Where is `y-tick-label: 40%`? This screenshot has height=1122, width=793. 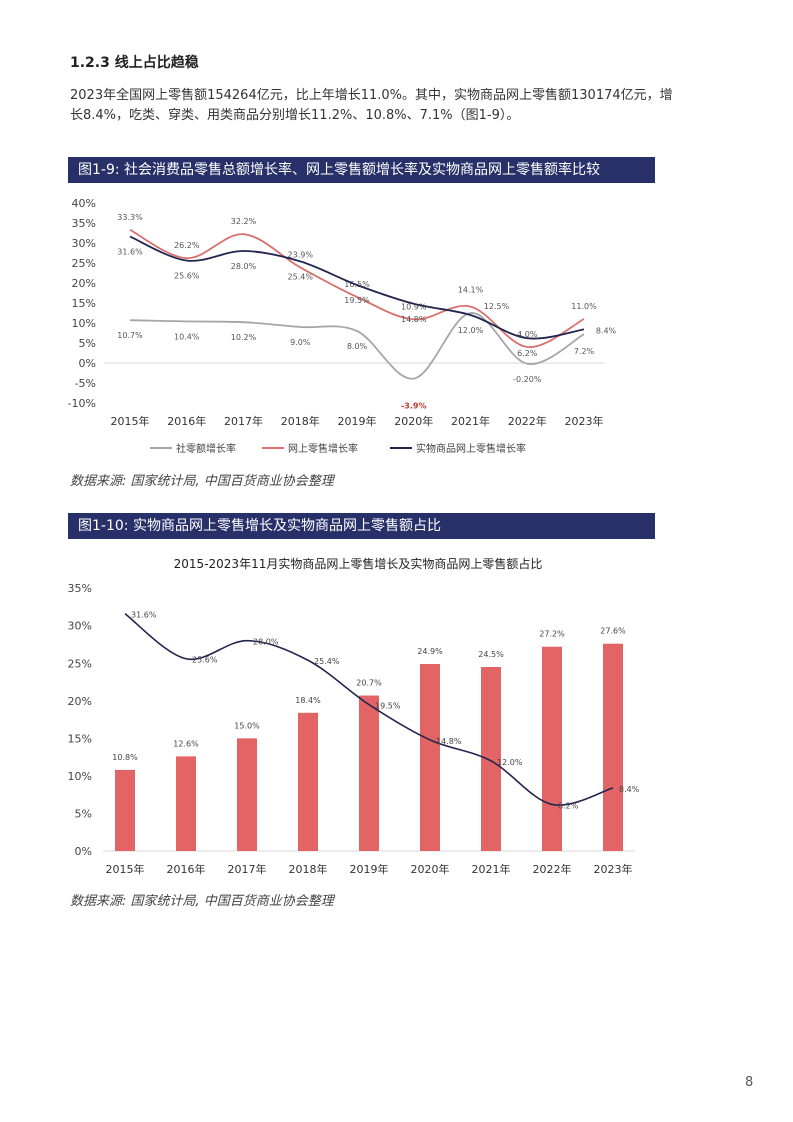 y-tick-label: 40% is located at coordinates (84, 203).